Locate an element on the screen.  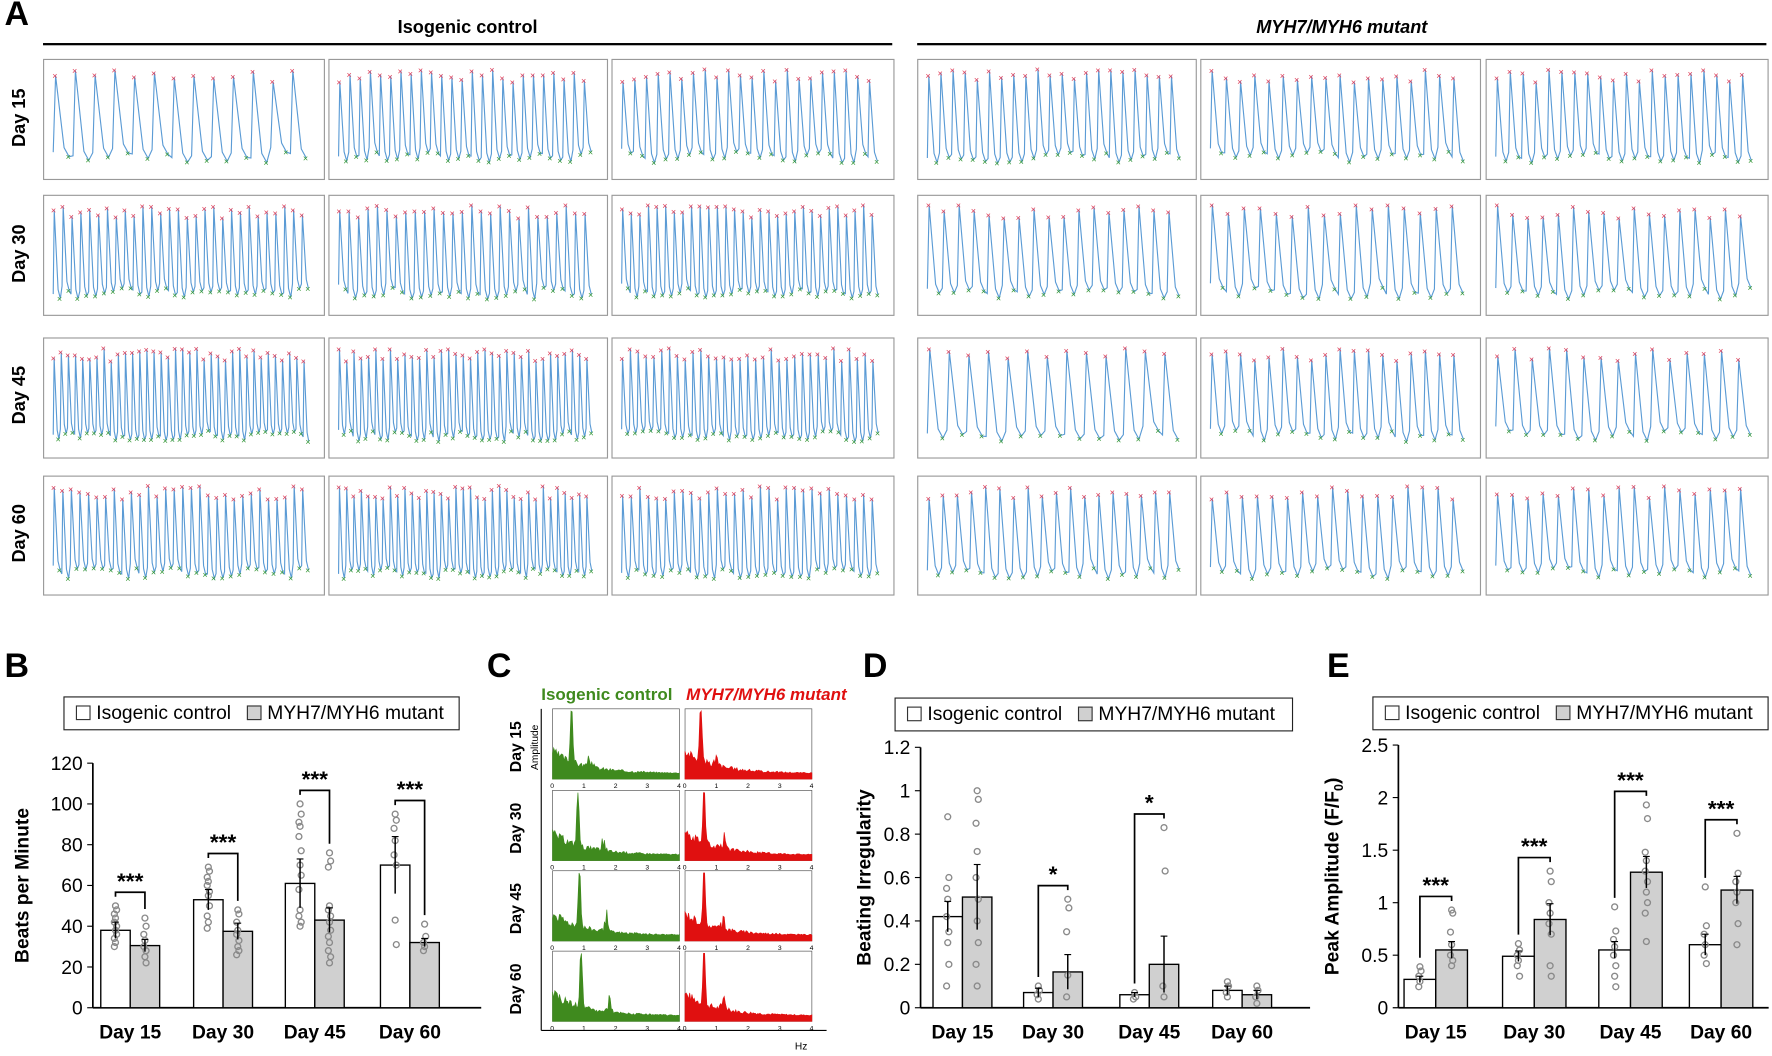
legend-d: Isogenic control MYH7/MYH6 mutant is located at coordinates (1094, 714).